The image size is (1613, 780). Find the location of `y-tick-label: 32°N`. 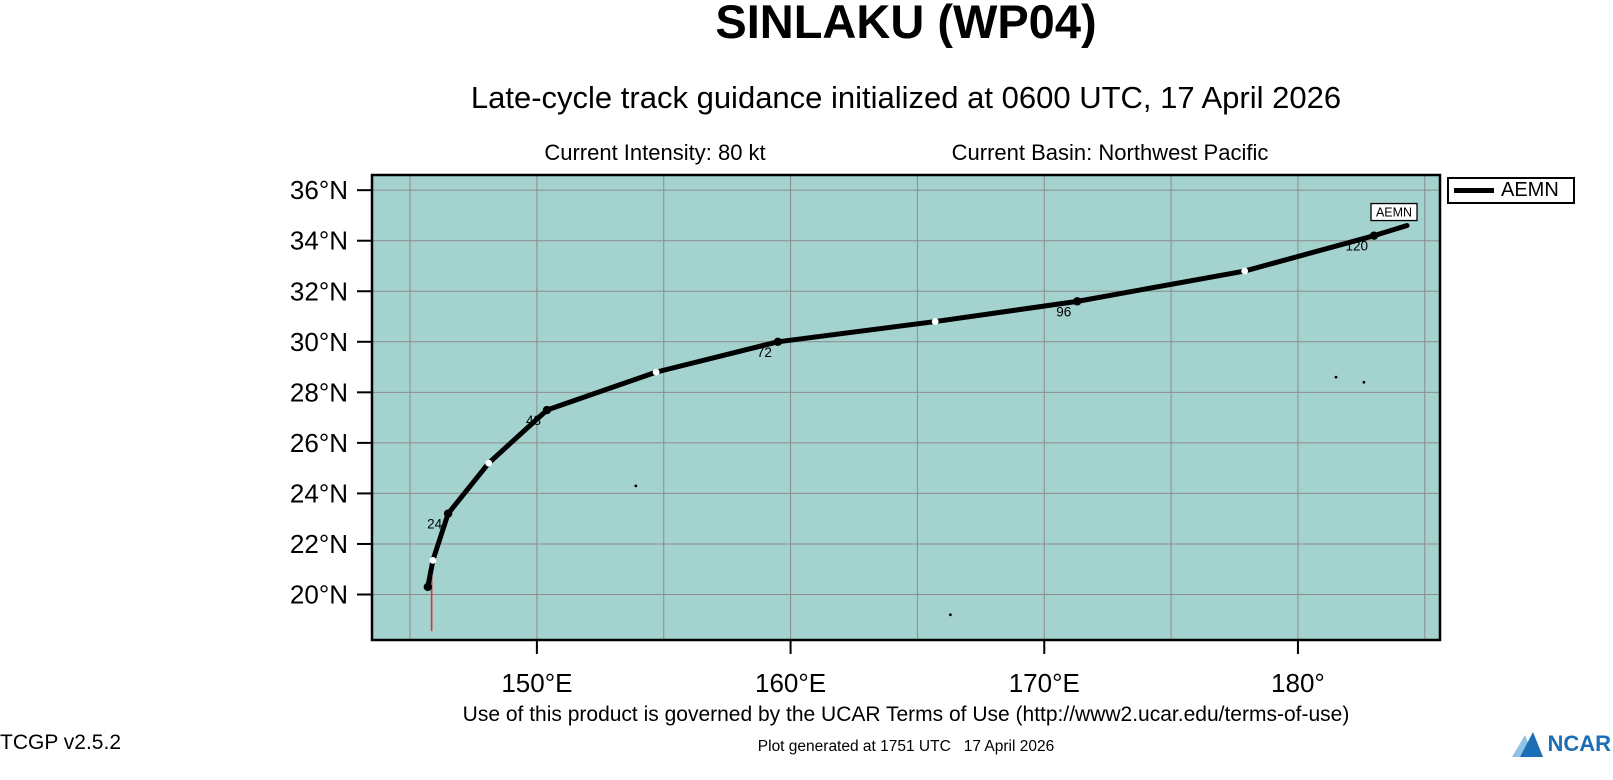

y-tick-label: 32°N is located at coordinates (319, 291).